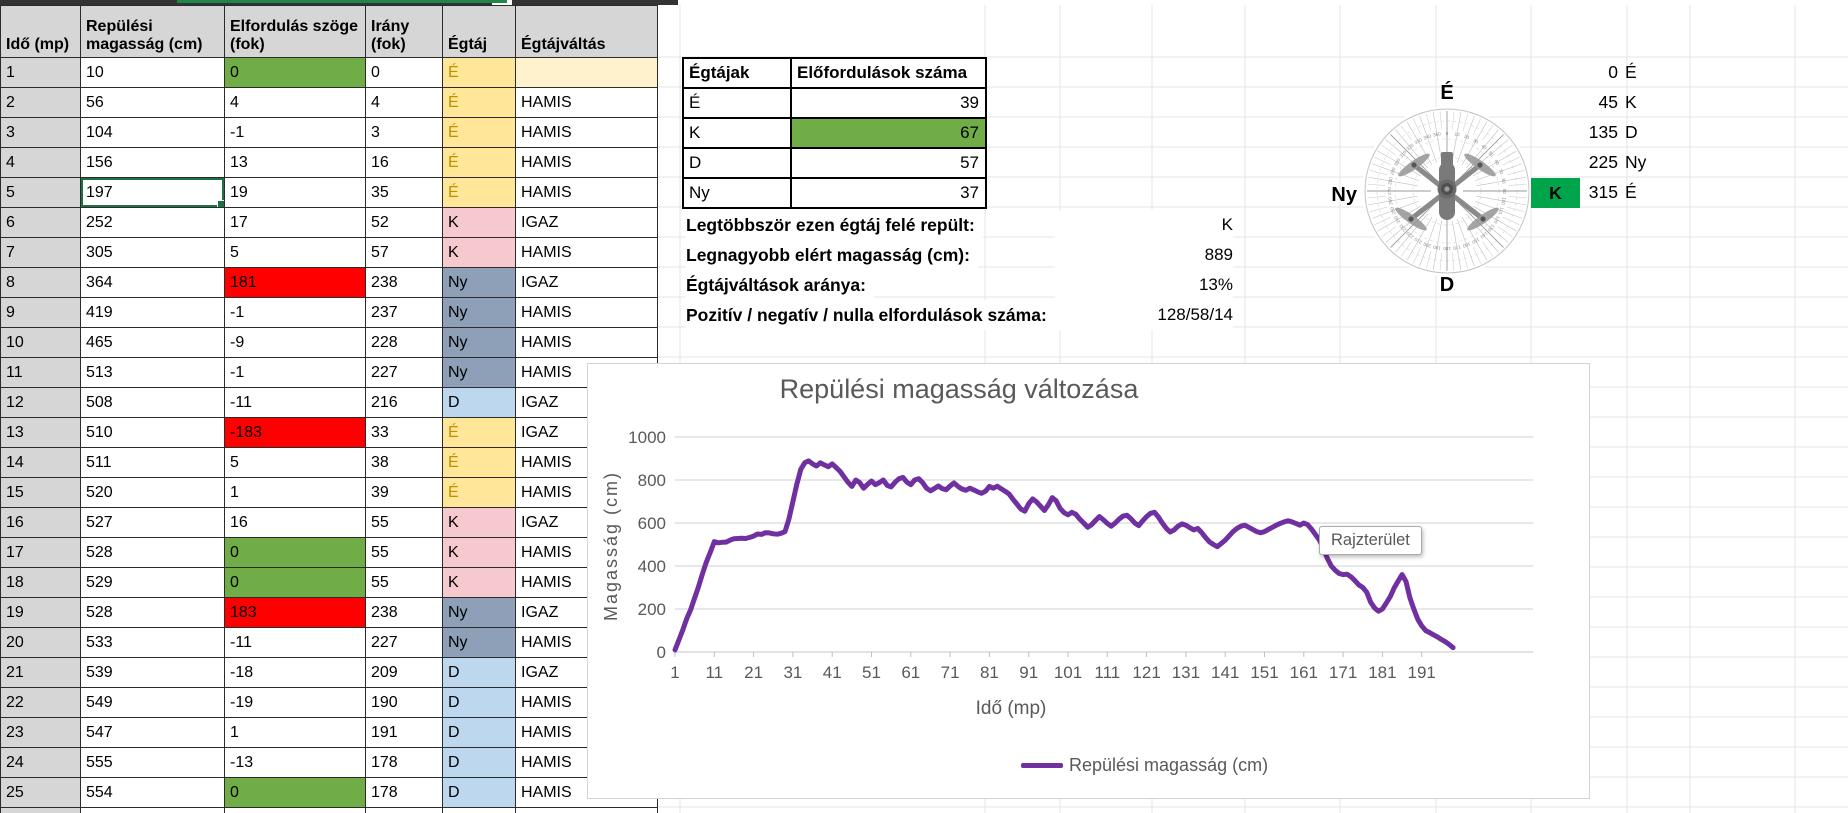  What do you see at coordinates (1603, 192) in the screenshot?
I see `direction-degrees: 315` at bounding box center [1603, 192].